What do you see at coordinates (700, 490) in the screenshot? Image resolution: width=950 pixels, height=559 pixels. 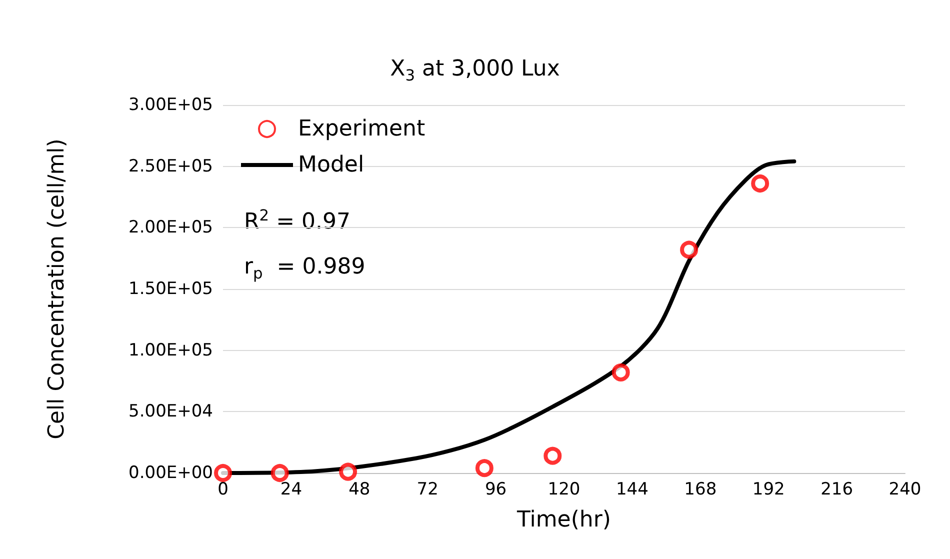 I see `x-tick-label: 168` at bounding box center [700, 490].